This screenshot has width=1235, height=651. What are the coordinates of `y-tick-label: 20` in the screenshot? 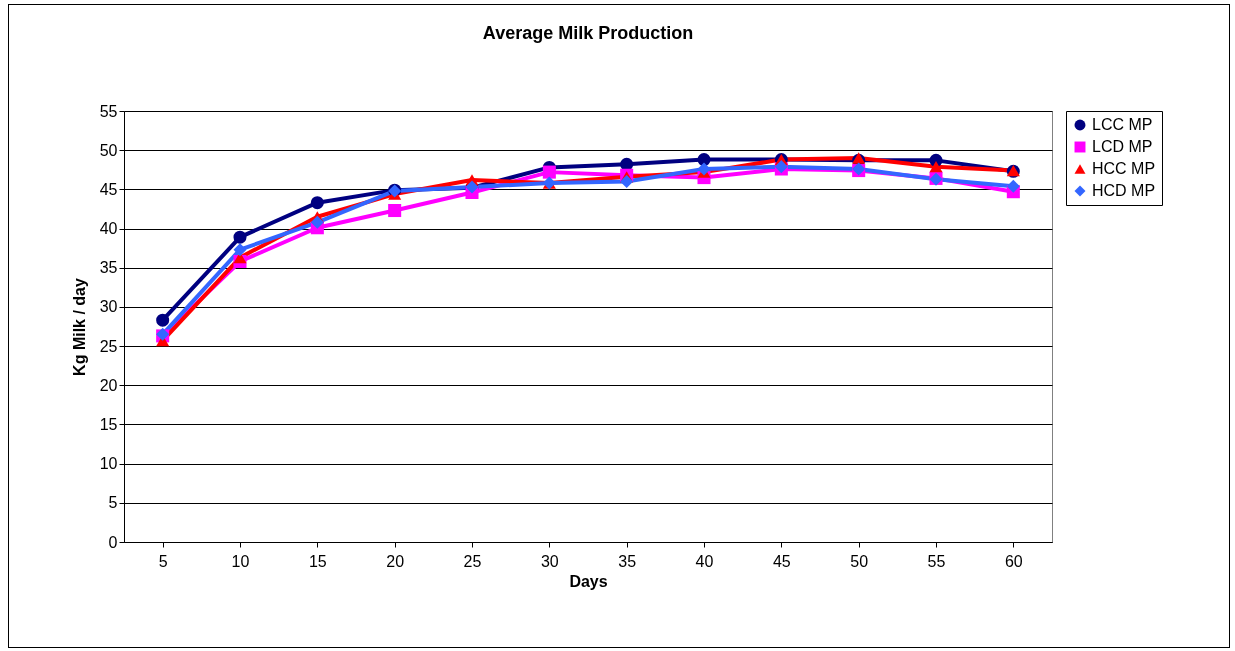 It's located at (108, 385).